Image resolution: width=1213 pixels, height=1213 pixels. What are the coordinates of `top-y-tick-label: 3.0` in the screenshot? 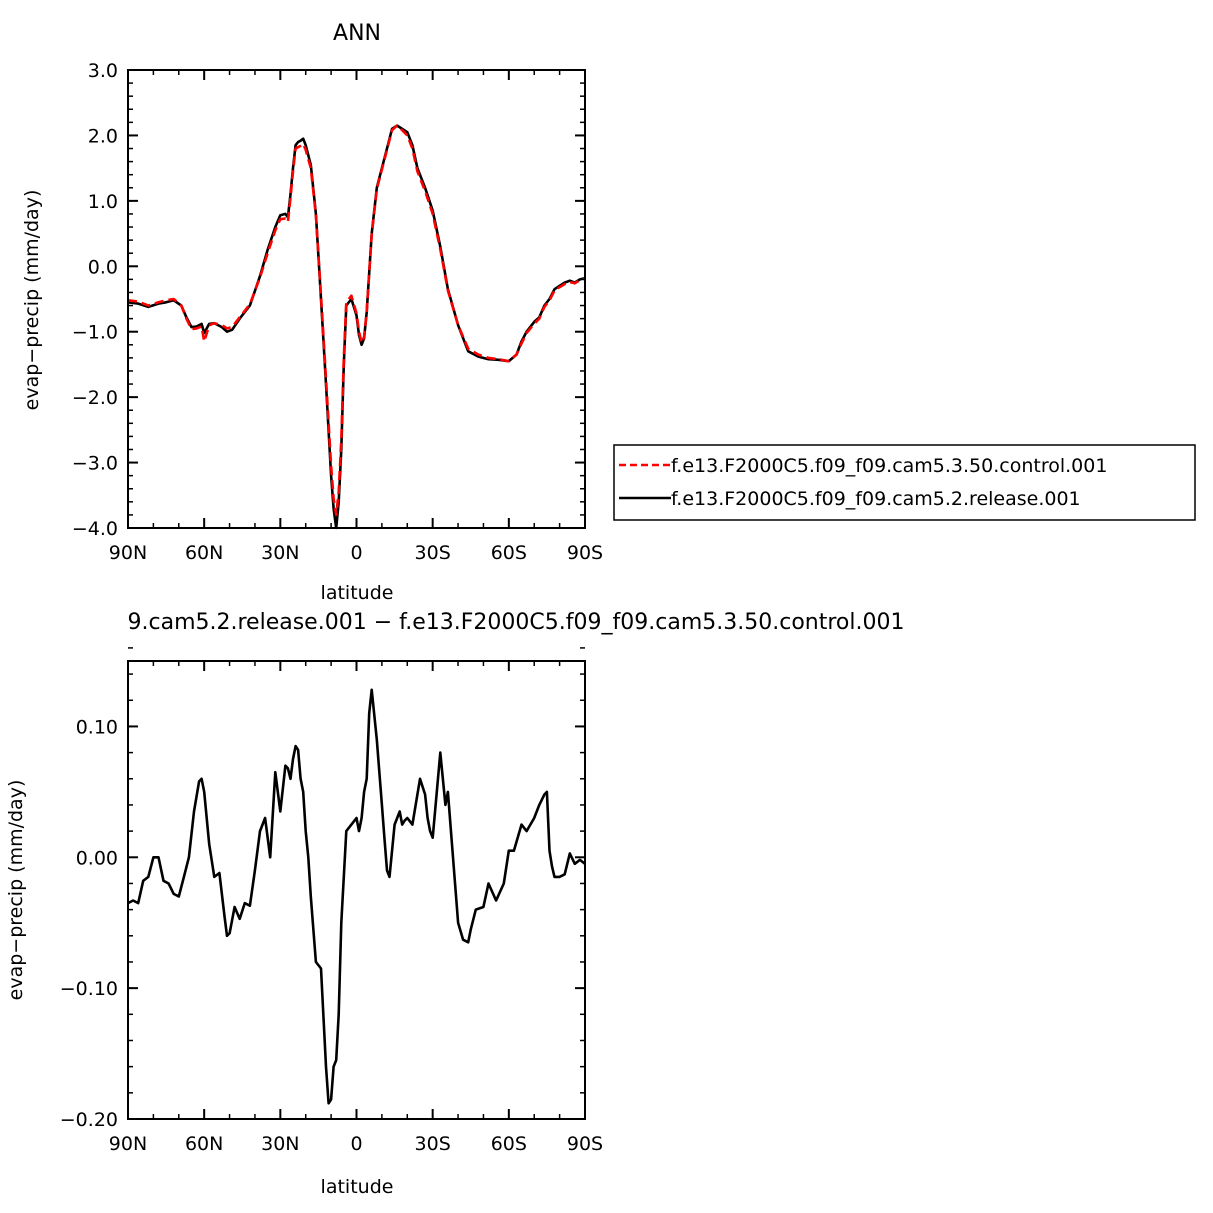 It's located at (103, 71).